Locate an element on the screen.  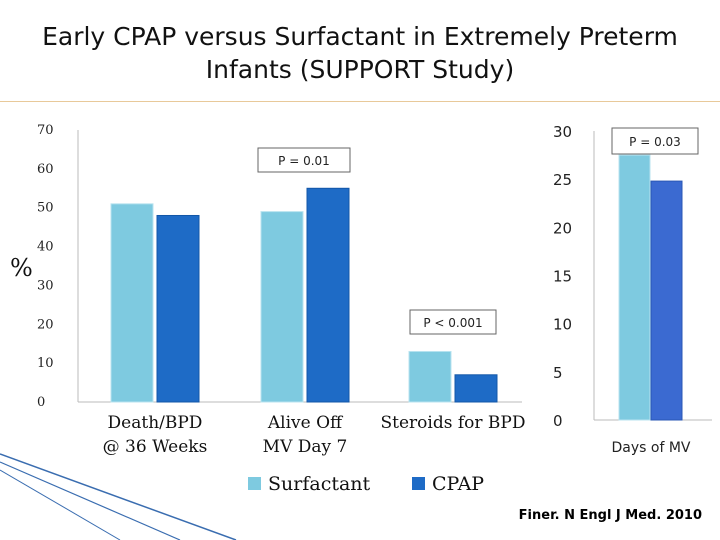
legend-swatch-surfactant is located at coordinates (254, 483).